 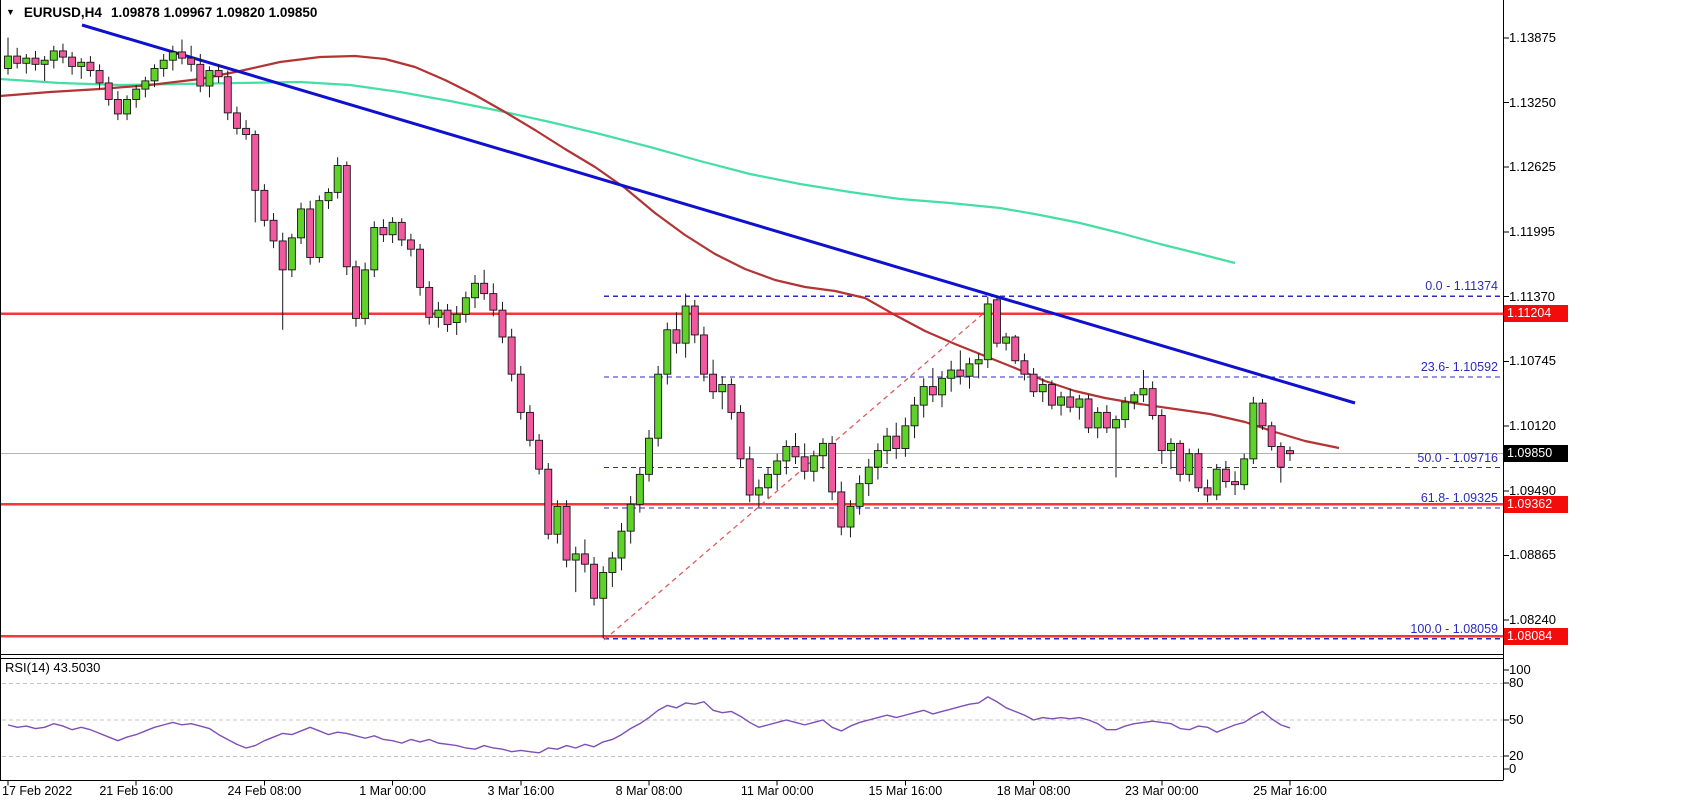 What do you see at coordinates (649, 725) in the screenshot?
I see `rsi-line` at bounding box center [649, 725].